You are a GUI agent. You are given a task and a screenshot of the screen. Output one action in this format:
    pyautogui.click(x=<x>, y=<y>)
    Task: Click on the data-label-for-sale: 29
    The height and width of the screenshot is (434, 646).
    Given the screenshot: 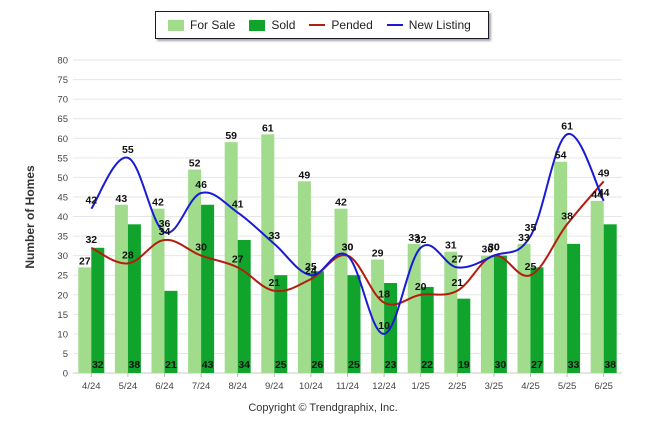 What is the action you would take?
    pyautogui.click(x=378, y=254)
    